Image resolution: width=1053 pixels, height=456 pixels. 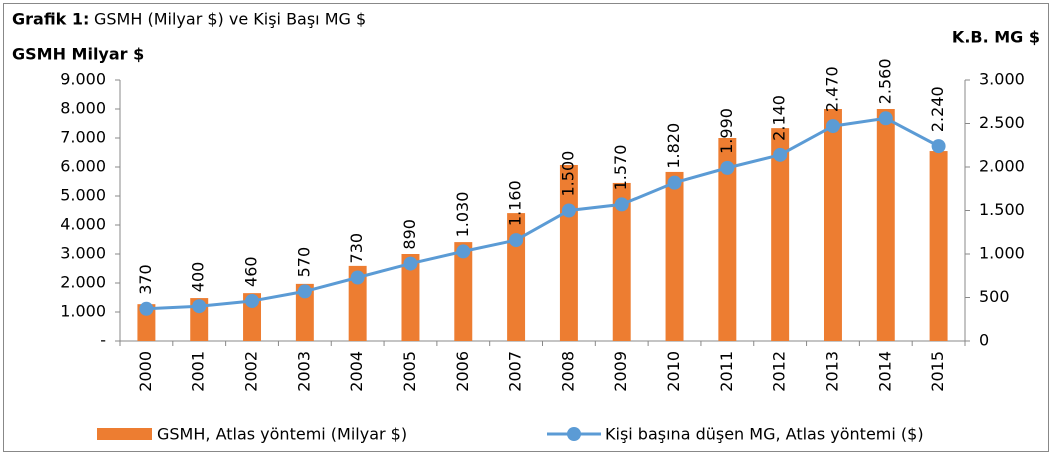 What do you see at coordinates (198, 277) in the screenshot?
I see `data-label: 400` at bounding box center [198, 277].